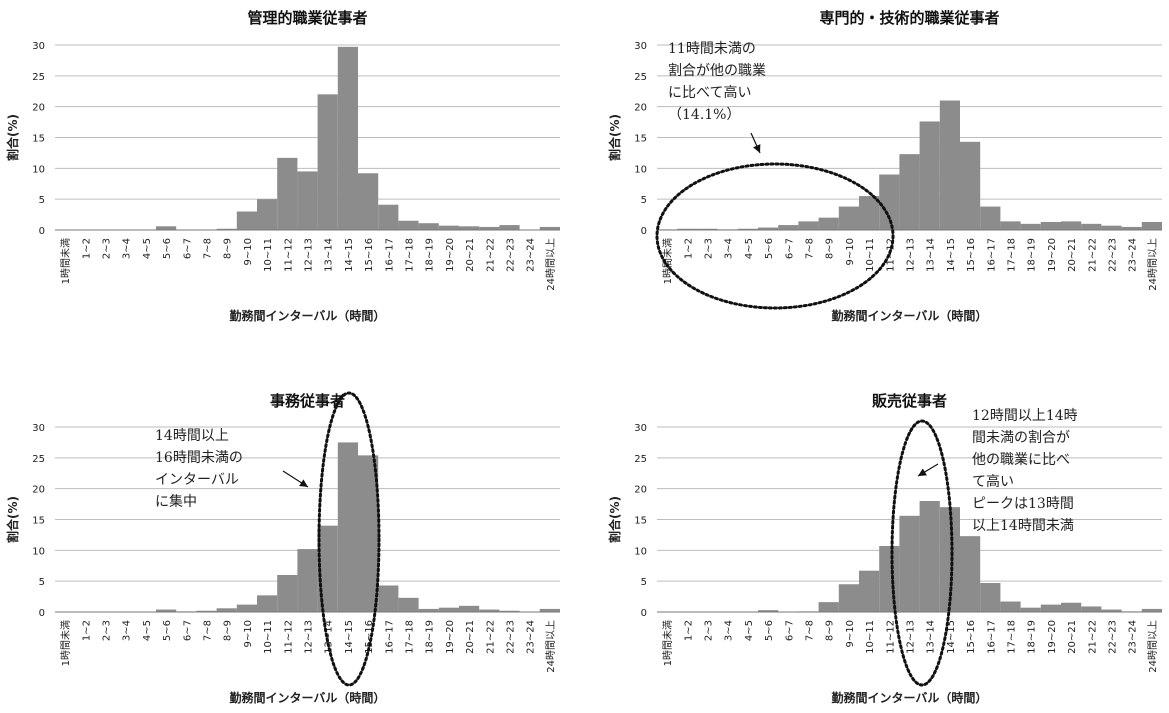  Describe the element at coordinates (1032, 255) in the screenshot. I see `x-tick-label: 18~19` at that location.